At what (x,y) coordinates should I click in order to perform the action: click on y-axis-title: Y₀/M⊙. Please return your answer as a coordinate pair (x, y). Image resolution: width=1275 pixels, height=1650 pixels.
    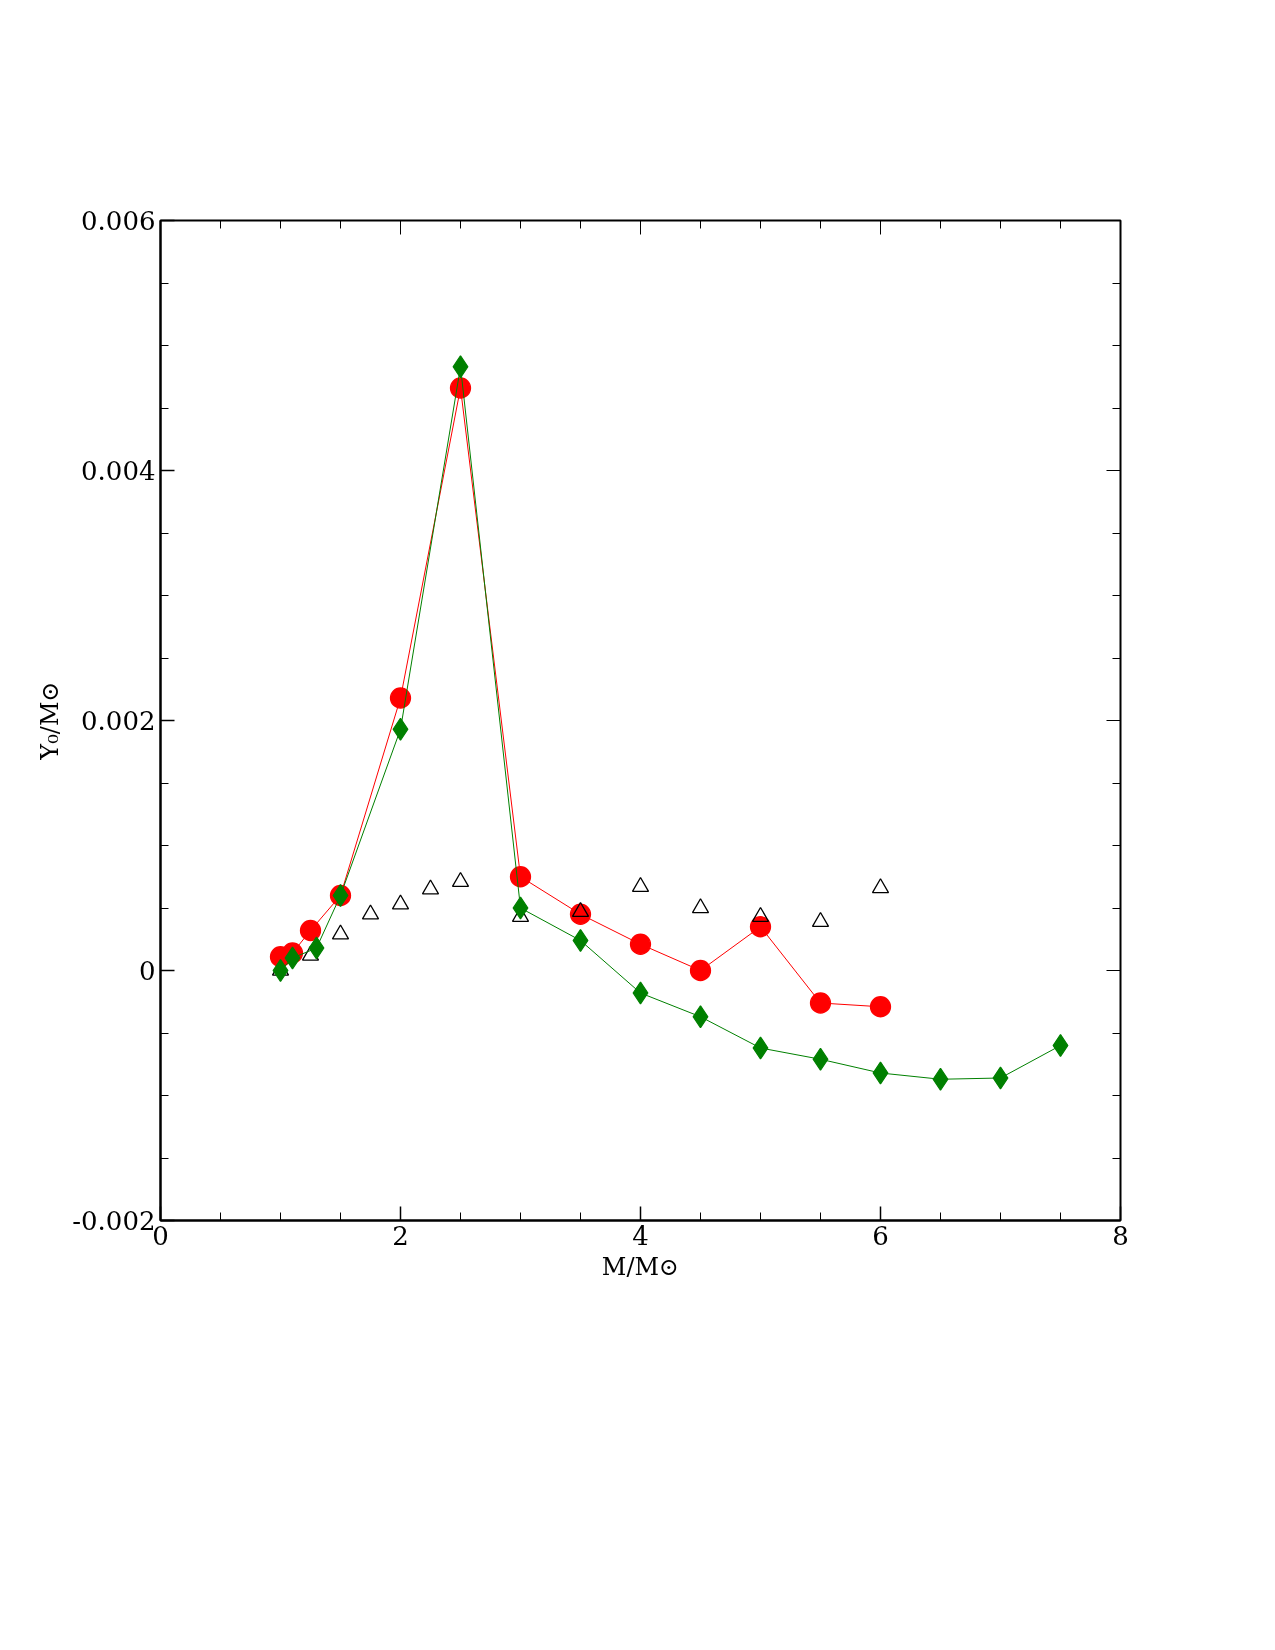
    Looking at the image, I should click on (50, 721).